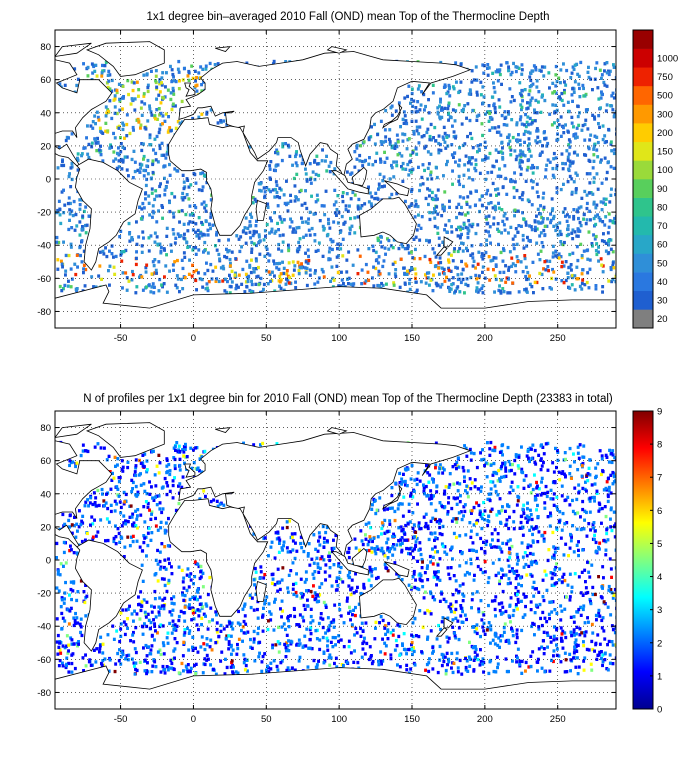  Describe the element at coordinates (44, 693) in the screenshot. I see `y-tick-label: -80` at that location.